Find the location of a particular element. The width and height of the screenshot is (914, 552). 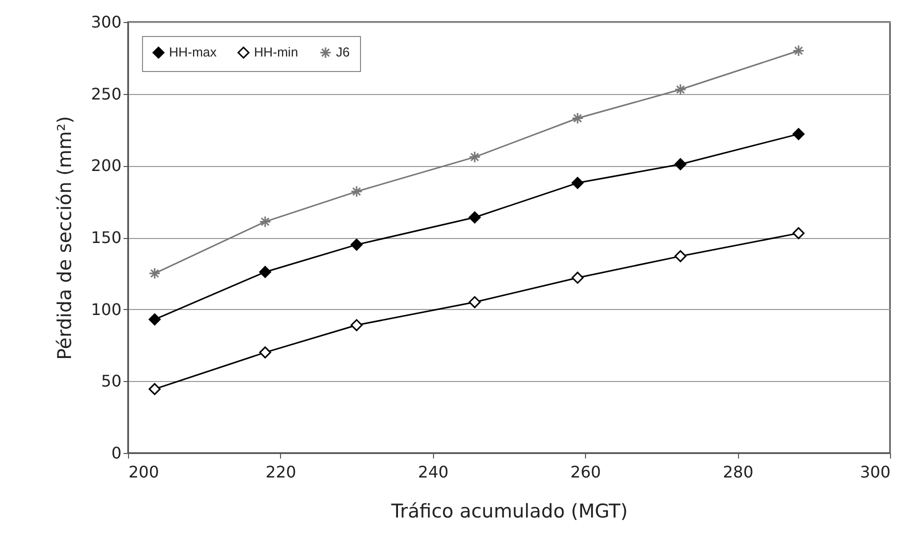

y-tick-label: 250 is located at coordinates (106, 94).